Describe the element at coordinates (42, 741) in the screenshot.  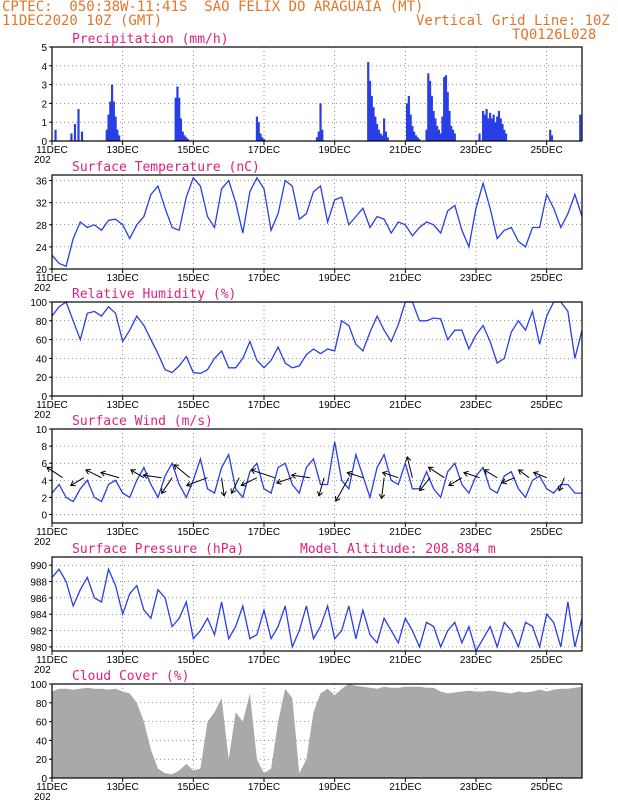
I see `y-tick-label: 40` at that location.